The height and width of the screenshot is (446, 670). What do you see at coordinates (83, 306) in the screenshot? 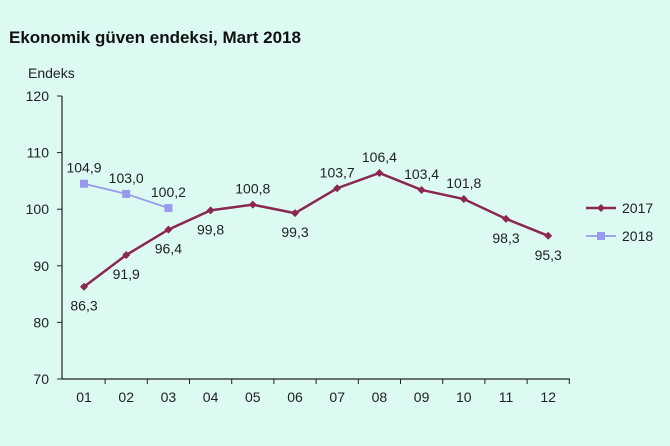
I see `data-label: 86,3` at bounding box center [83, 306].